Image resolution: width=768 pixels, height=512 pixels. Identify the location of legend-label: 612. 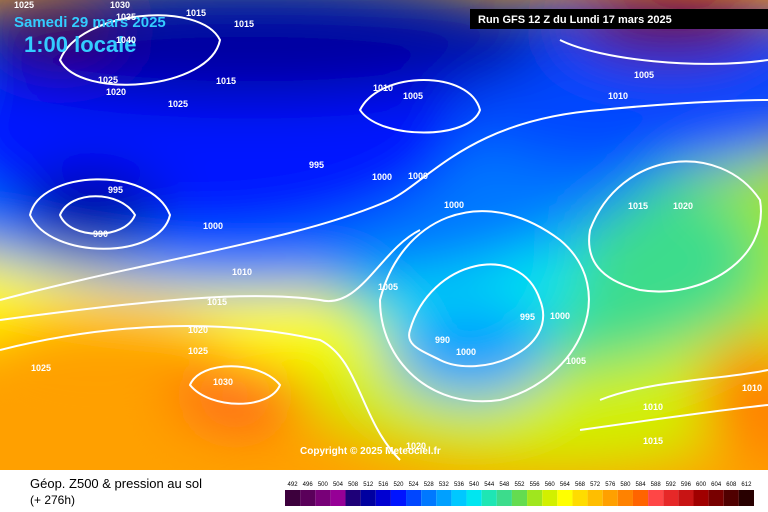
(746, 485).